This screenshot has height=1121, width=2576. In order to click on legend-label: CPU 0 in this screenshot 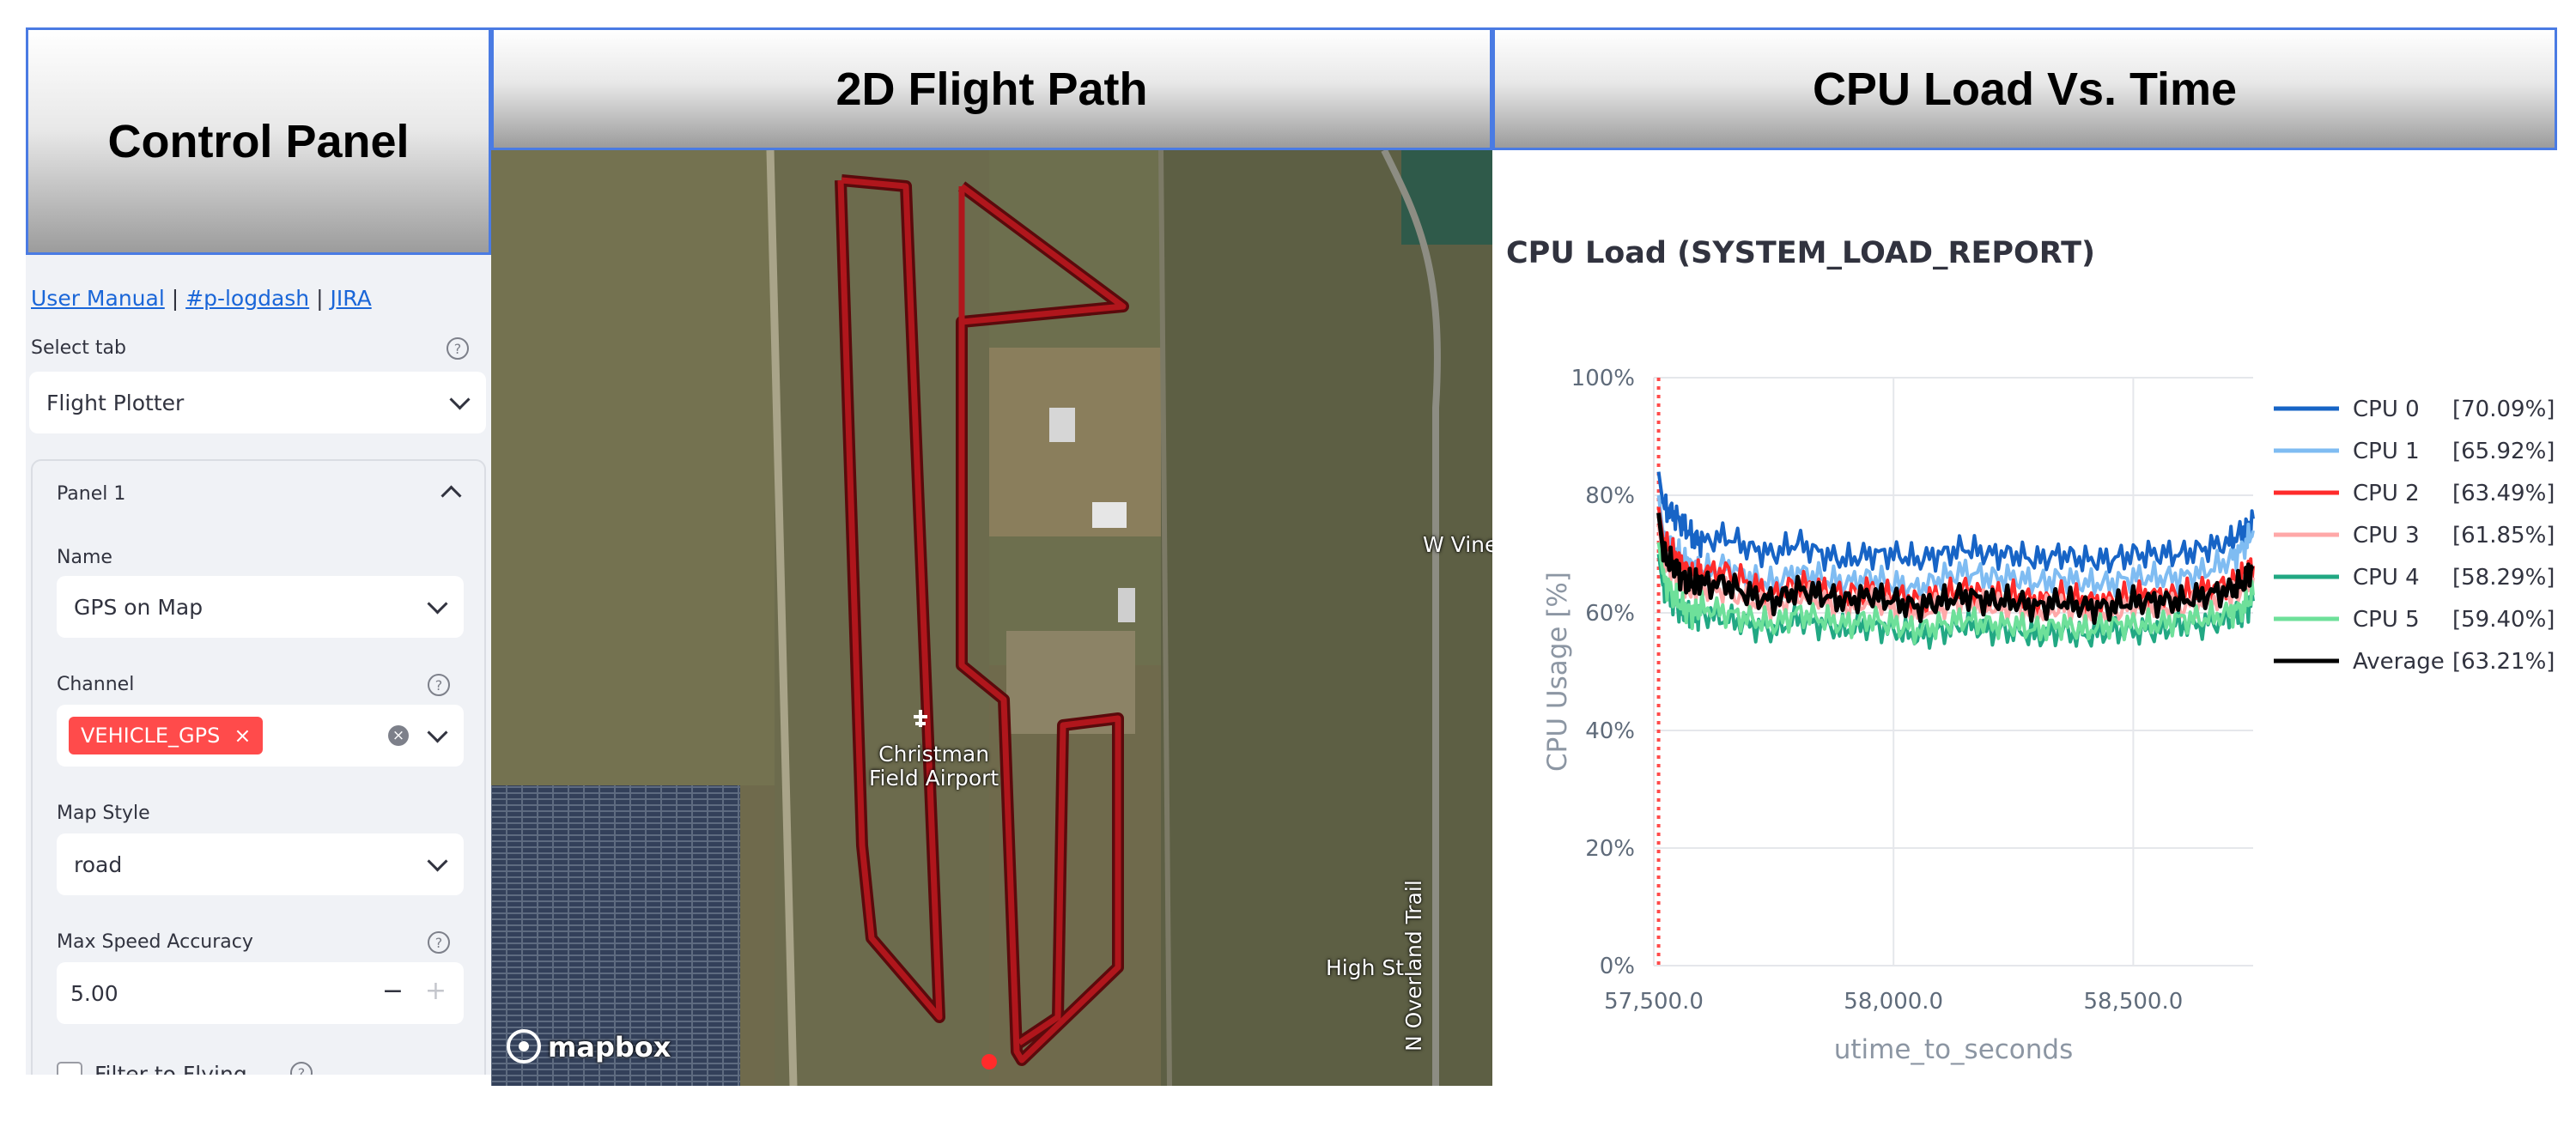, I will do `click(2386, 409)`.